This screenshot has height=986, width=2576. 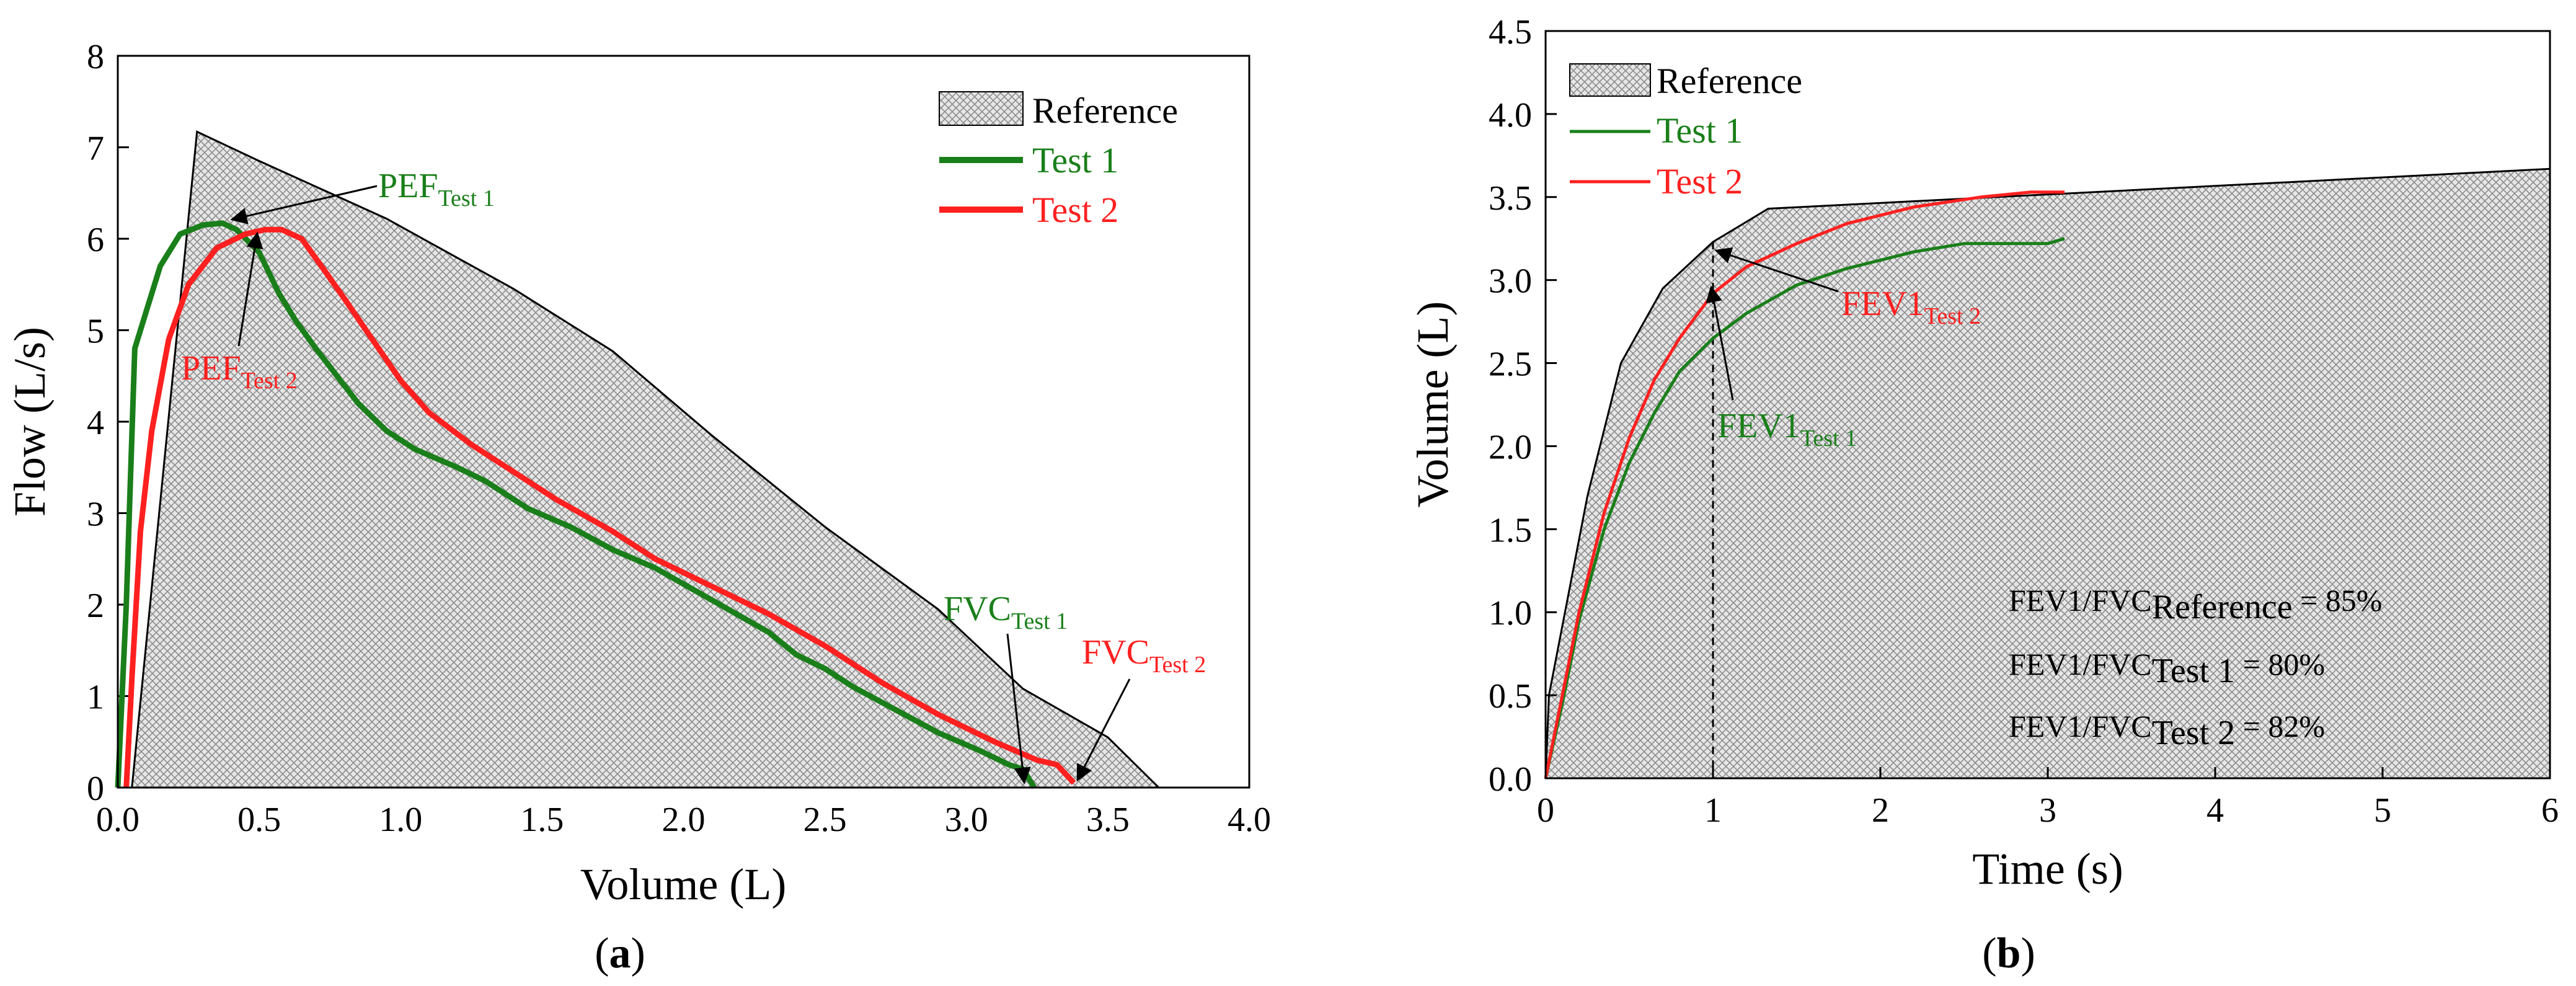 I want to click on annotation-pef-test1: PEFTest 1, so click(x=436, y=189).